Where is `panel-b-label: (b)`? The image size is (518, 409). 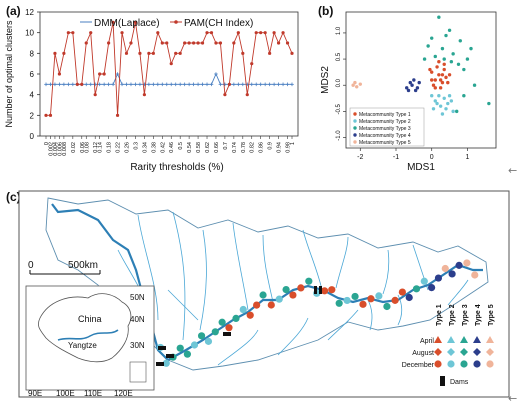
panel-b-label: (b) is located at coordinates (326, 11).